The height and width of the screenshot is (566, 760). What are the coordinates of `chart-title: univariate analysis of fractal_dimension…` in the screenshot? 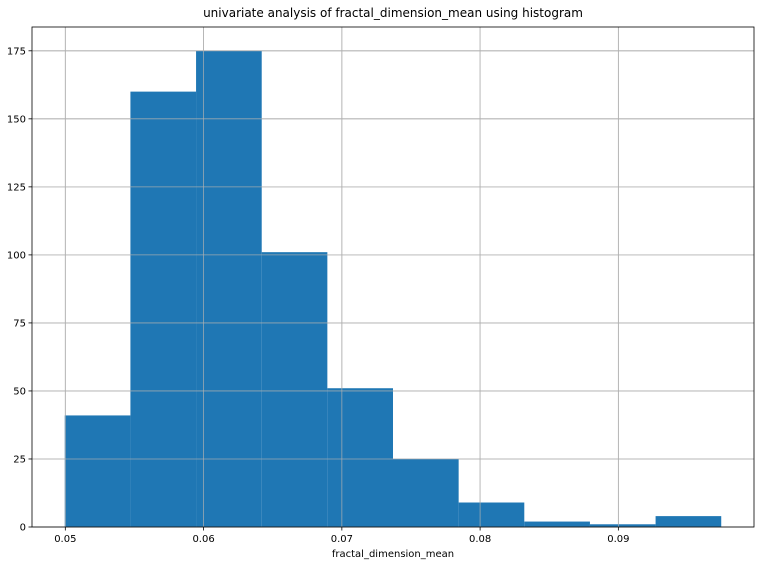 It's located at (393, 13).